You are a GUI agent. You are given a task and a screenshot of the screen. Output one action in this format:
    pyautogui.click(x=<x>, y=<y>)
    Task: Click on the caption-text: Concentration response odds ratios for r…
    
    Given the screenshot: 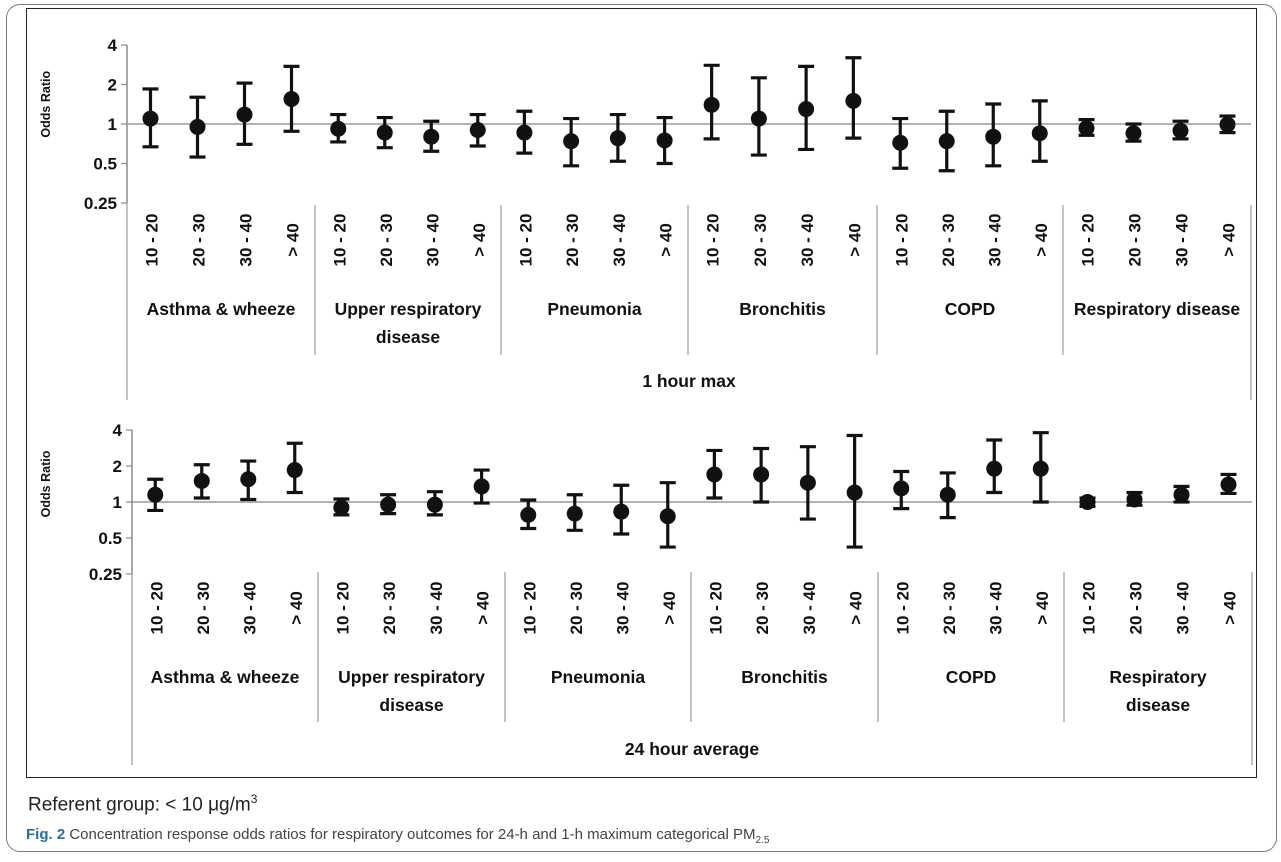 What is the action you would take?
    pyautogui.click(x=410, y=834)
    